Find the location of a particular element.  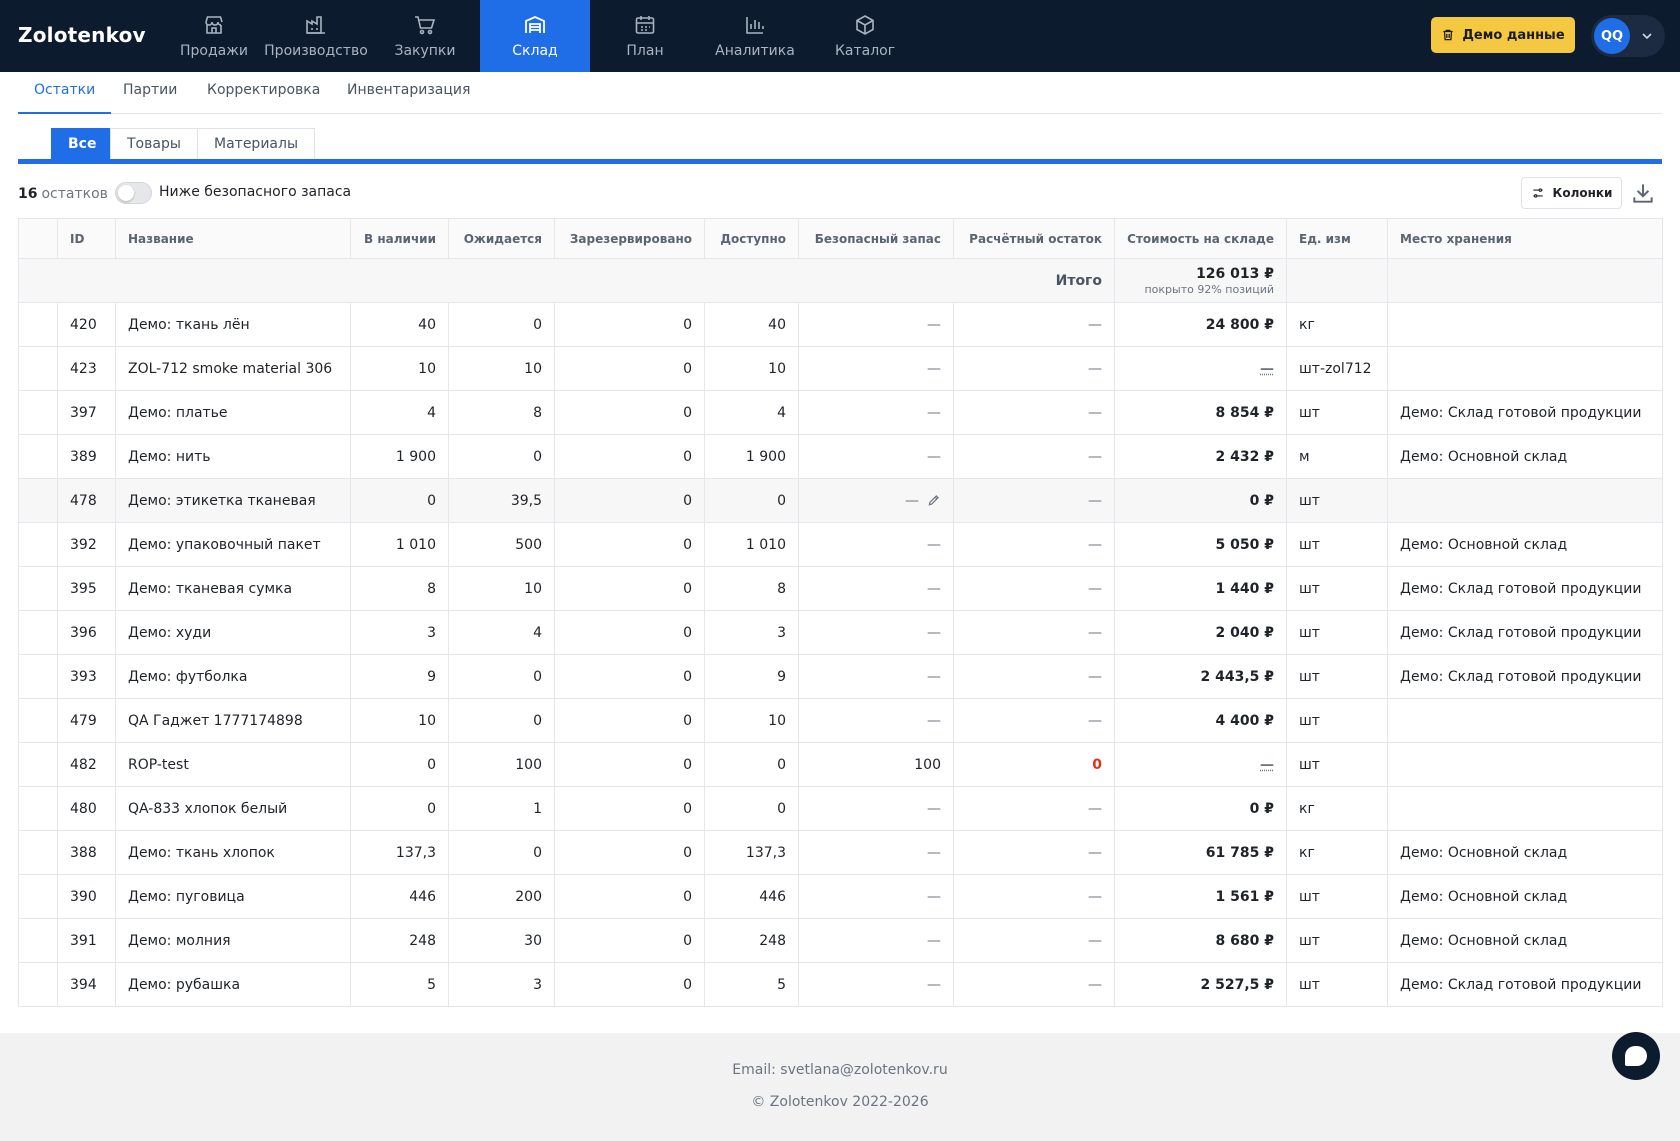

table-row: 420 Демо: ткань лён 40 0 0 40 — — 24 800 ₽ кг is located at coordinates (840, 324).